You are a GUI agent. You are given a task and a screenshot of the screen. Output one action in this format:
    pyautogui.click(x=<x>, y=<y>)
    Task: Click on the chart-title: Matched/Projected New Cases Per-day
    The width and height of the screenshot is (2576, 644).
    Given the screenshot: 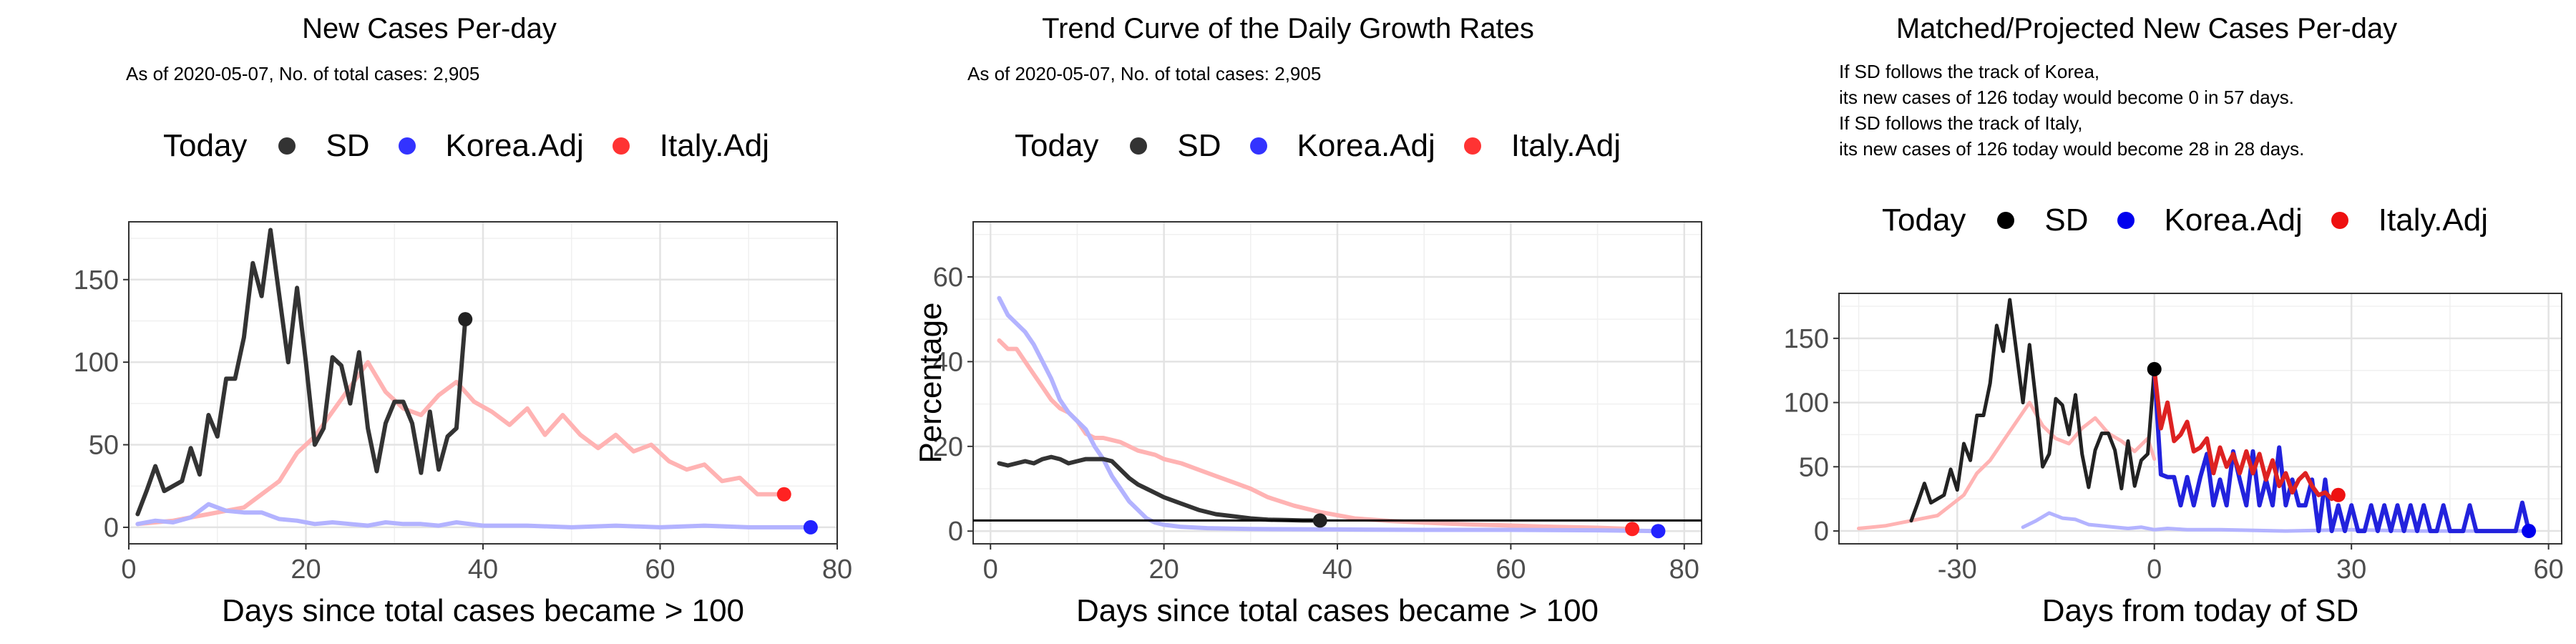 What is the action you would take?
    pyautogui.click(x=2147, y=28)
    